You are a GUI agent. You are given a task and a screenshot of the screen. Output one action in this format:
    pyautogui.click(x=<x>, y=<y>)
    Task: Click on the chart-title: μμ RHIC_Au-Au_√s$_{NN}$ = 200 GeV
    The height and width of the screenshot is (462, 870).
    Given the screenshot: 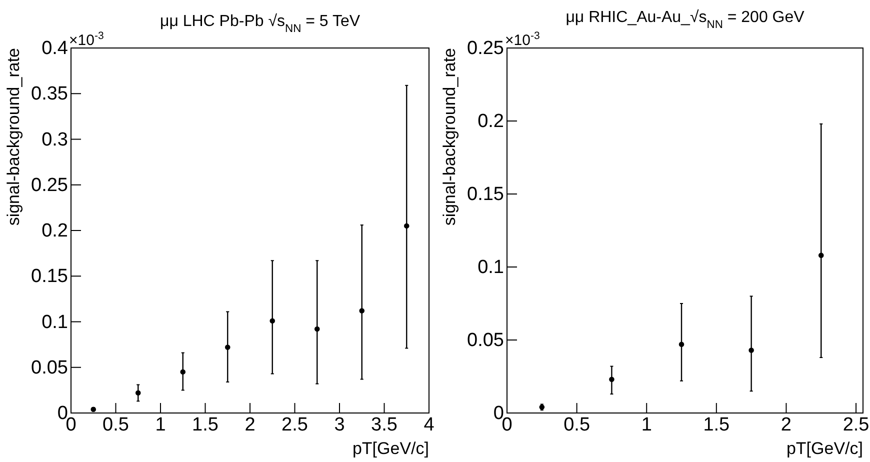 What is the action you would take?
    pyautogui.click(x=685, y=20)
    